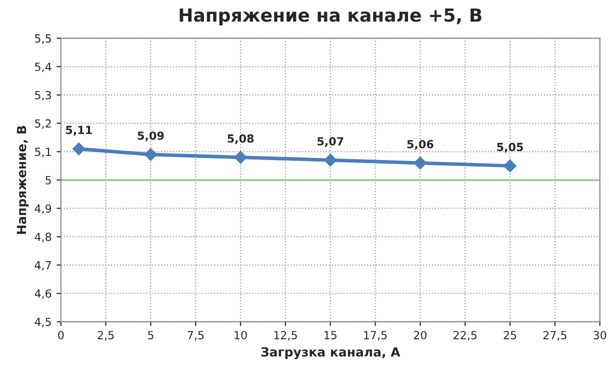 The height and width of the screenshot is (383, 609). Describe the element at coordinates (43, 95) in the screenshot. I see `y-tick-label: 5,3` at that location.